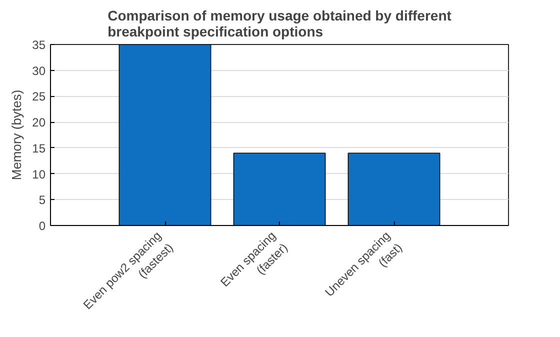 The width and height of the screenshot is (560, 337). I want to click on y-tick-label: 0, so click(42, 226).